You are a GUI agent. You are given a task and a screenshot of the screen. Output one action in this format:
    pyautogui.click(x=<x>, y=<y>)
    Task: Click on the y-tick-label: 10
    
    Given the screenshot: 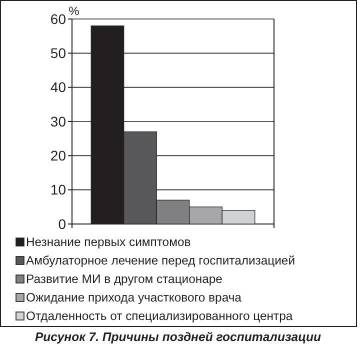 What is the action you would take?
    pyautogui.click(x=58, y=190)
    